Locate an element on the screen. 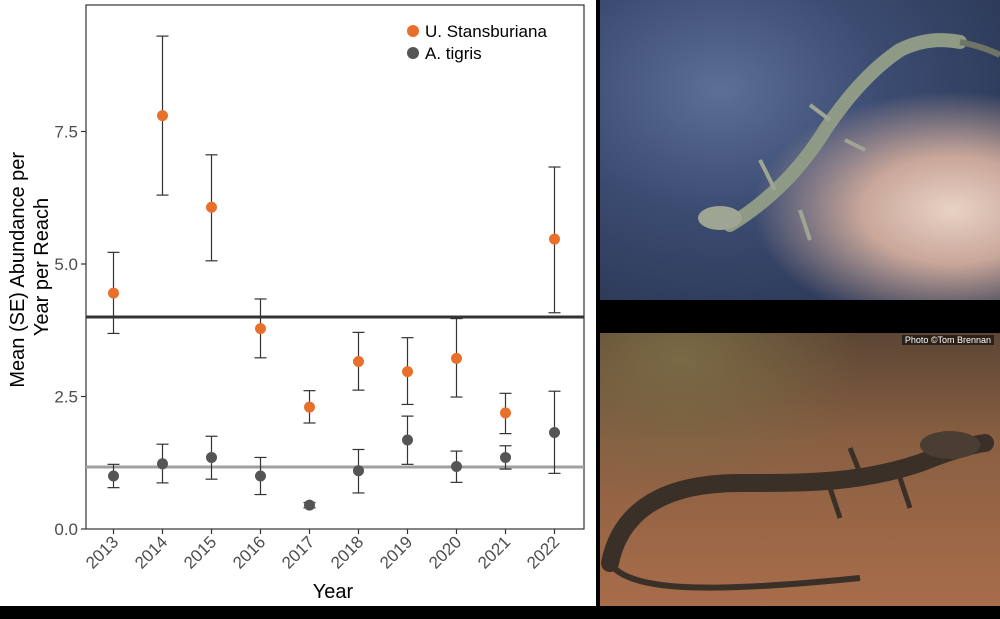  x-tick-label: 2013 is located at coordinates (102, 552).